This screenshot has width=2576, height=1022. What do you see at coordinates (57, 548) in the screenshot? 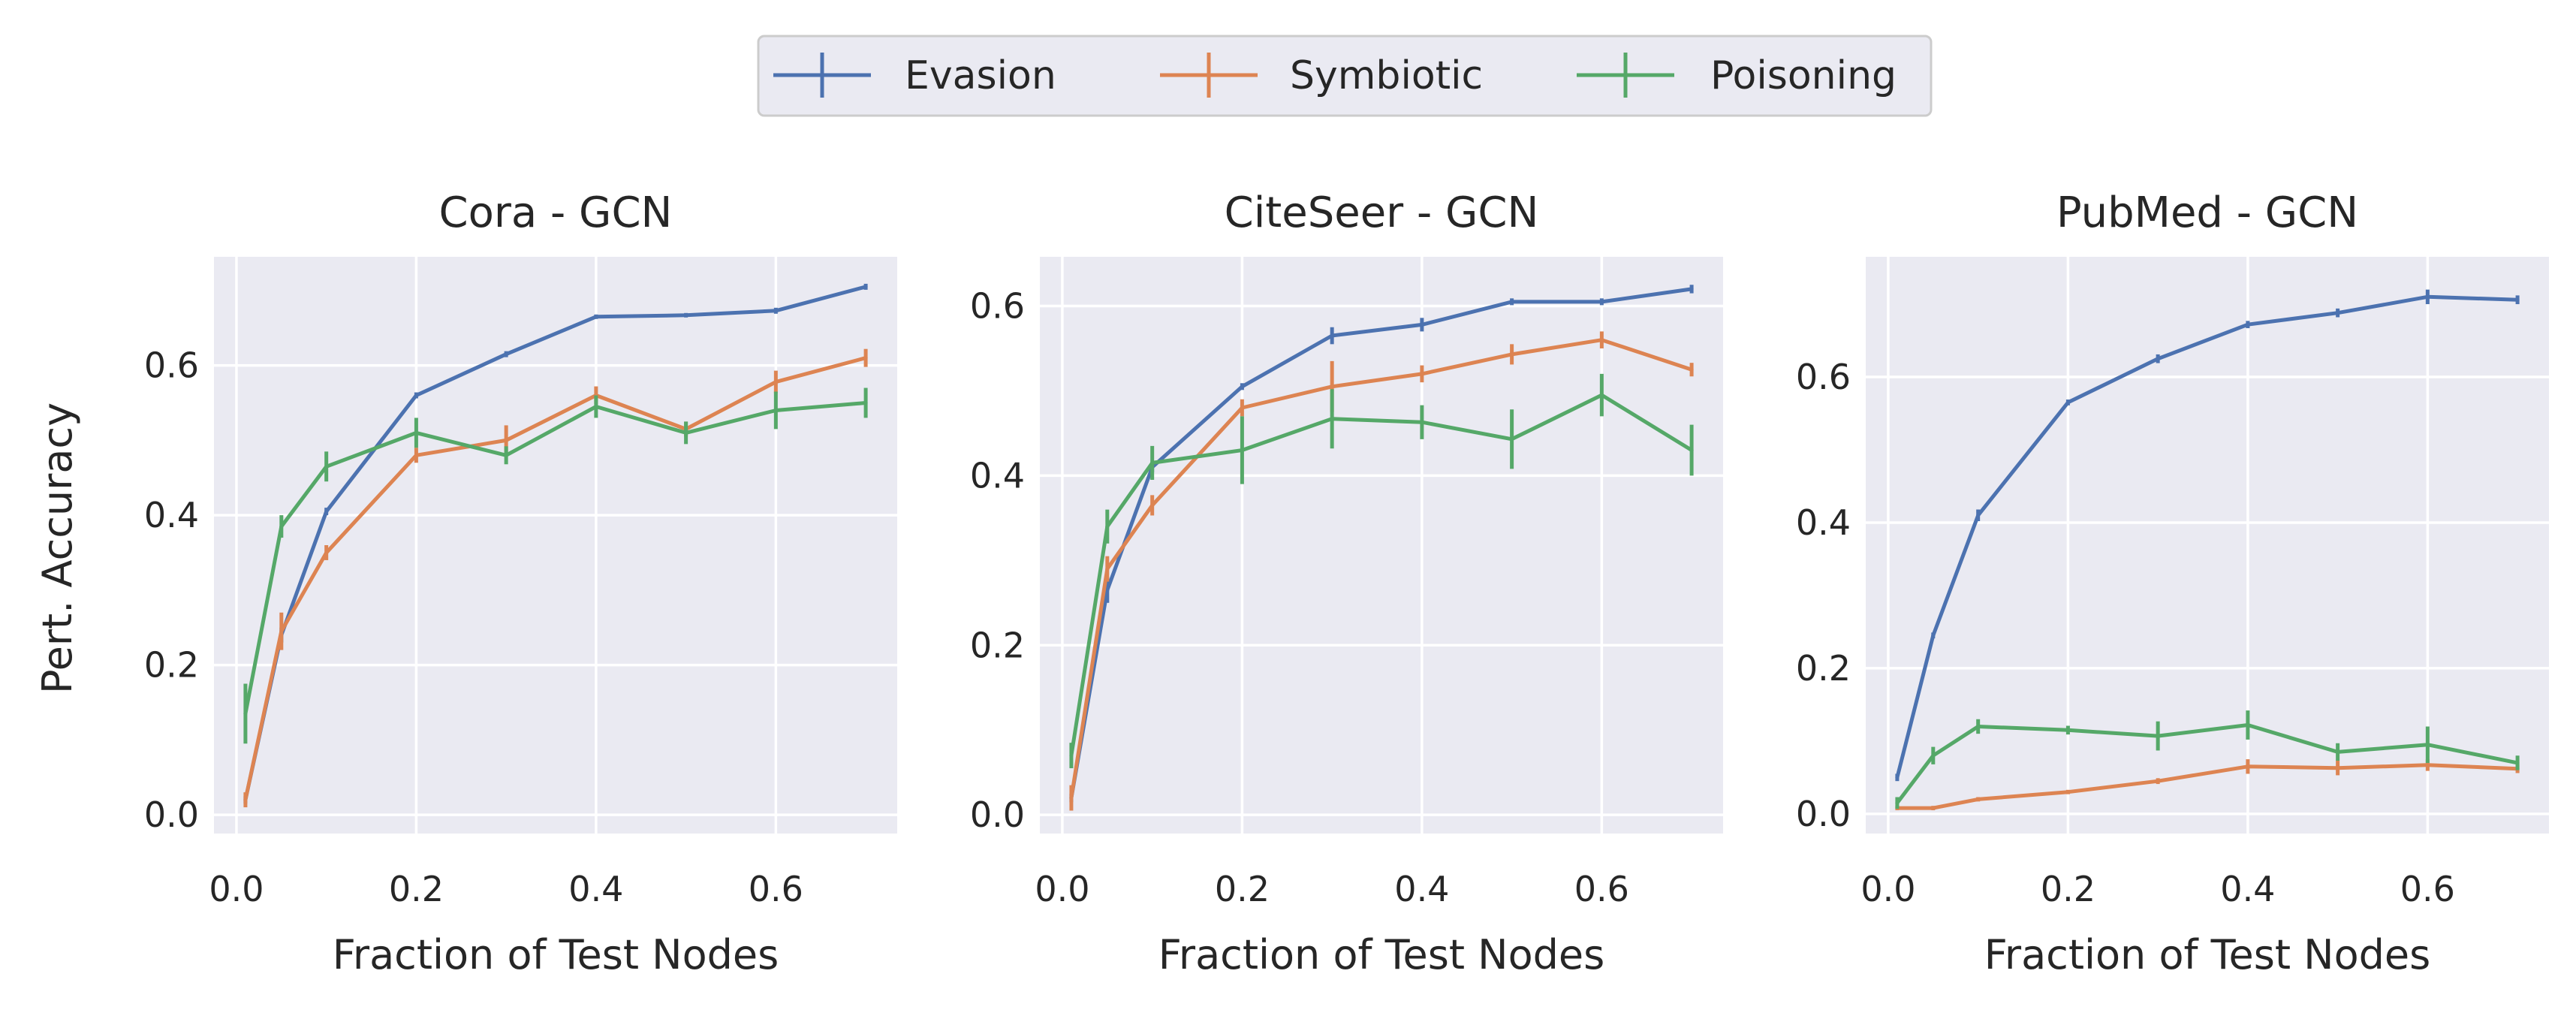
I see `y-axis-label: Pert. Accuracy` at bounding box center [57, 548].